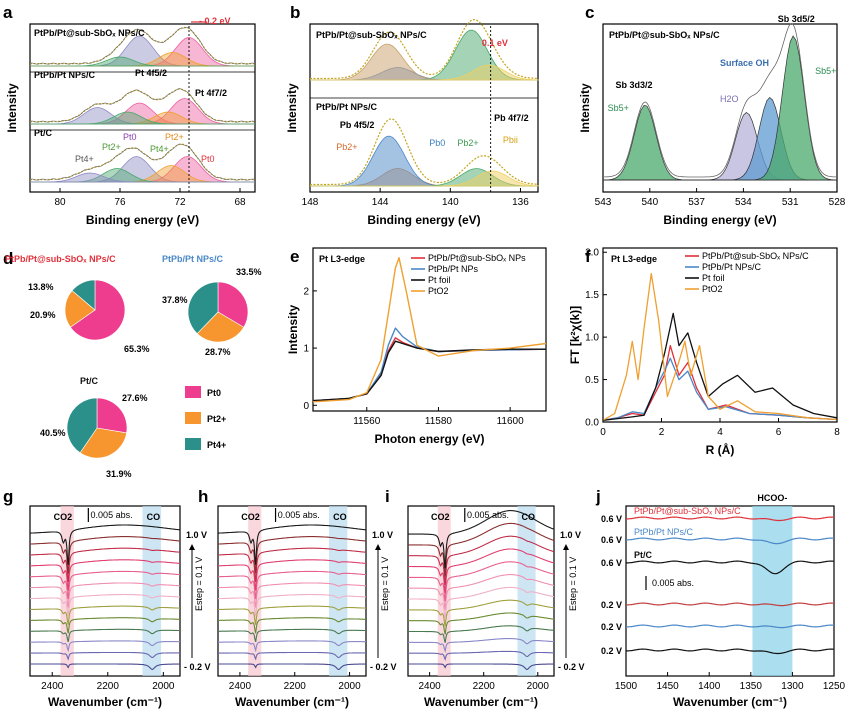 This screenshot has height=720, width=857. What do you see at coordinates (611, 540) in the screenshot?
I see `potential-label: 0.6 V` at bounding box center [611, 540].